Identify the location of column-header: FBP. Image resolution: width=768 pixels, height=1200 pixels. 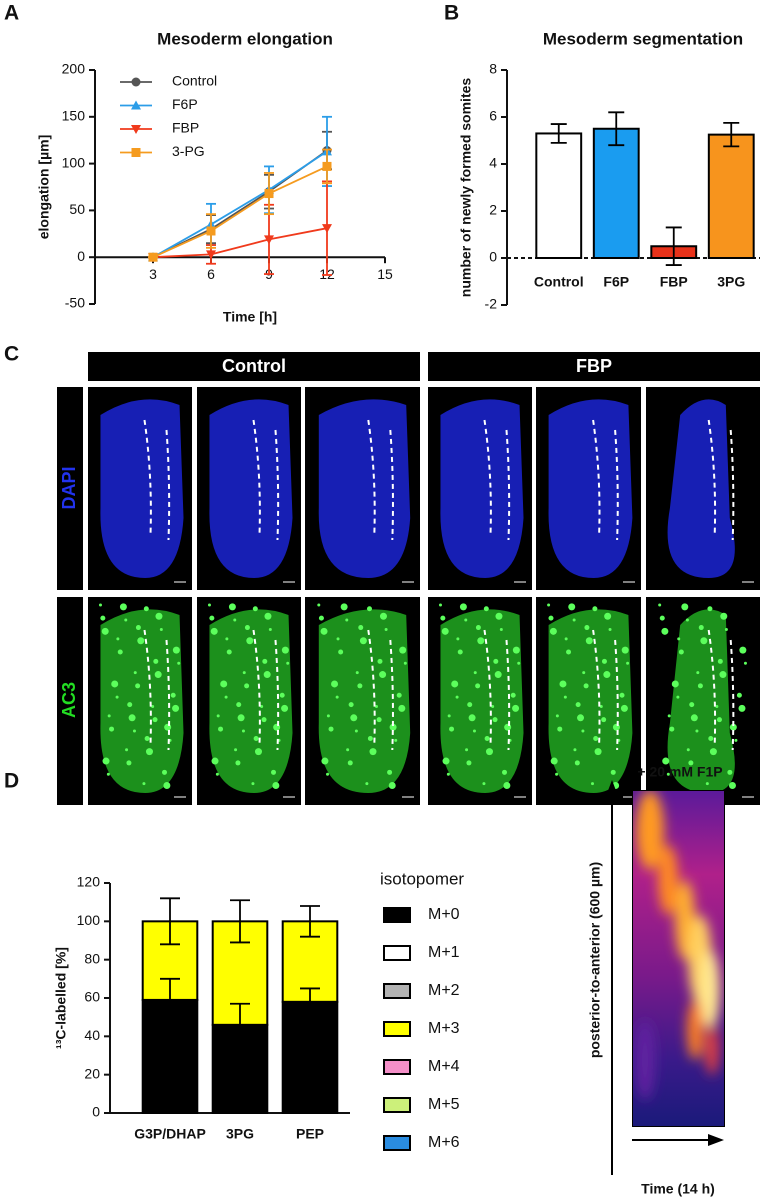
(594, 366).